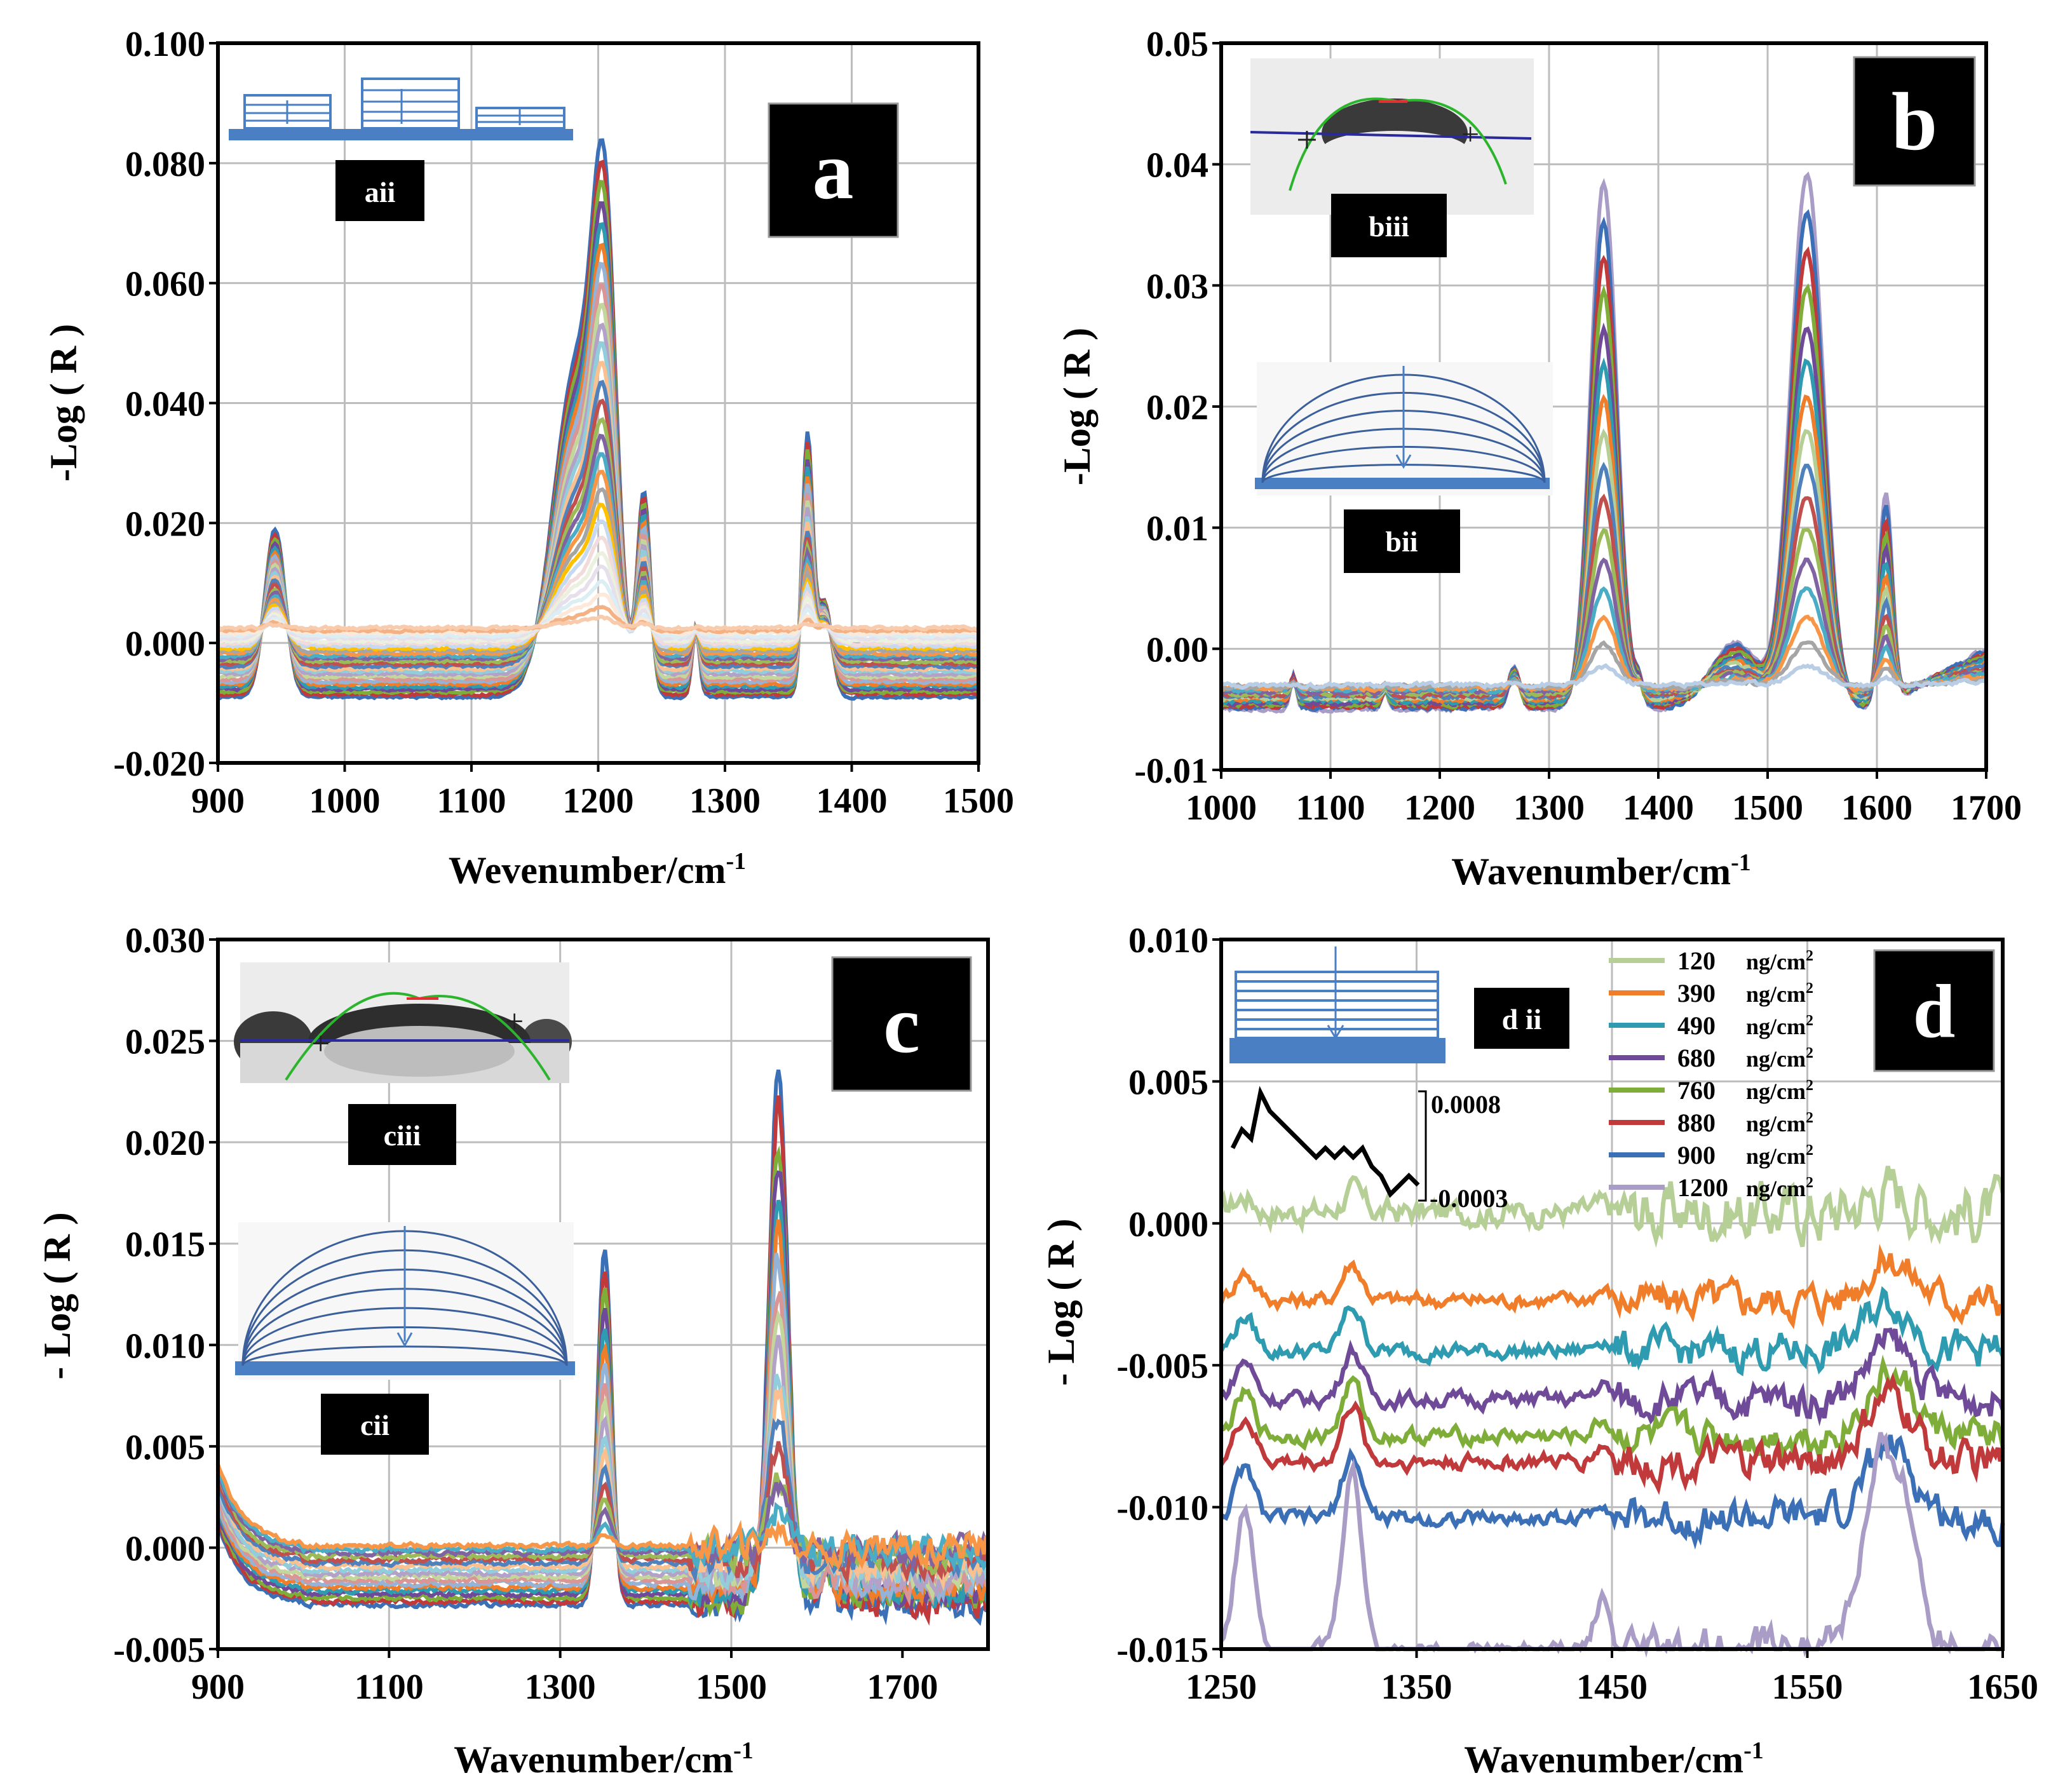  Describe the element at coordinates (165, 1143) in the screenshot. I see `y-tick-label: 0.020` at that location.